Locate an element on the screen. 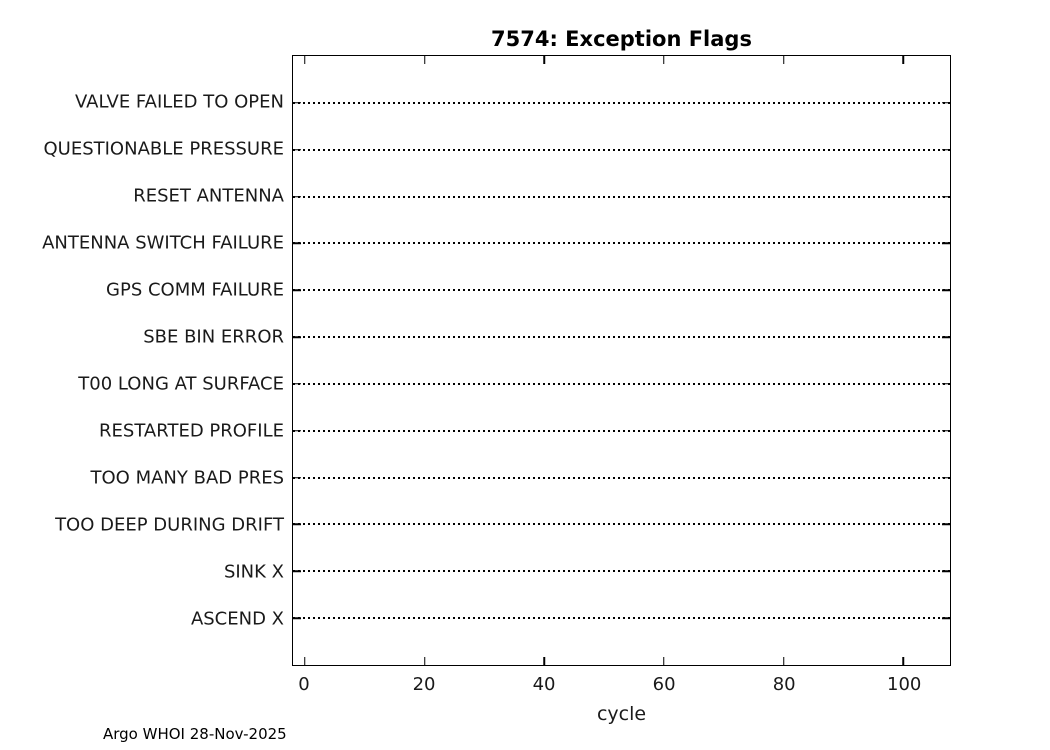 This screenshot has width=1050, height=750. y-axis-label: ANTENNA SWITCH FAILURE is located at coordinates (163, 243).